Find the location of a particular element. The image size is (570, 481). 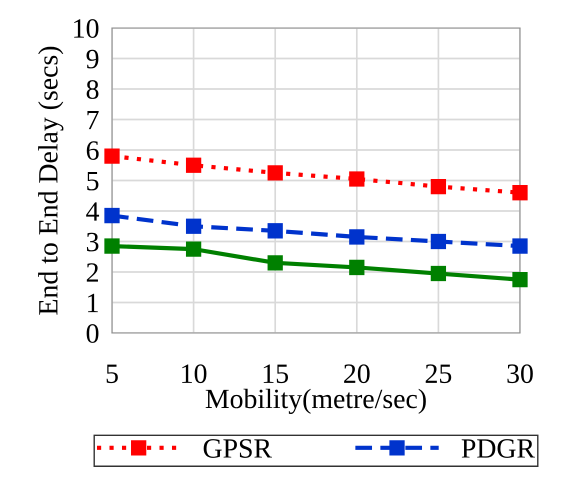

y-tick-label: 3 is located at coordinates (92, 242).